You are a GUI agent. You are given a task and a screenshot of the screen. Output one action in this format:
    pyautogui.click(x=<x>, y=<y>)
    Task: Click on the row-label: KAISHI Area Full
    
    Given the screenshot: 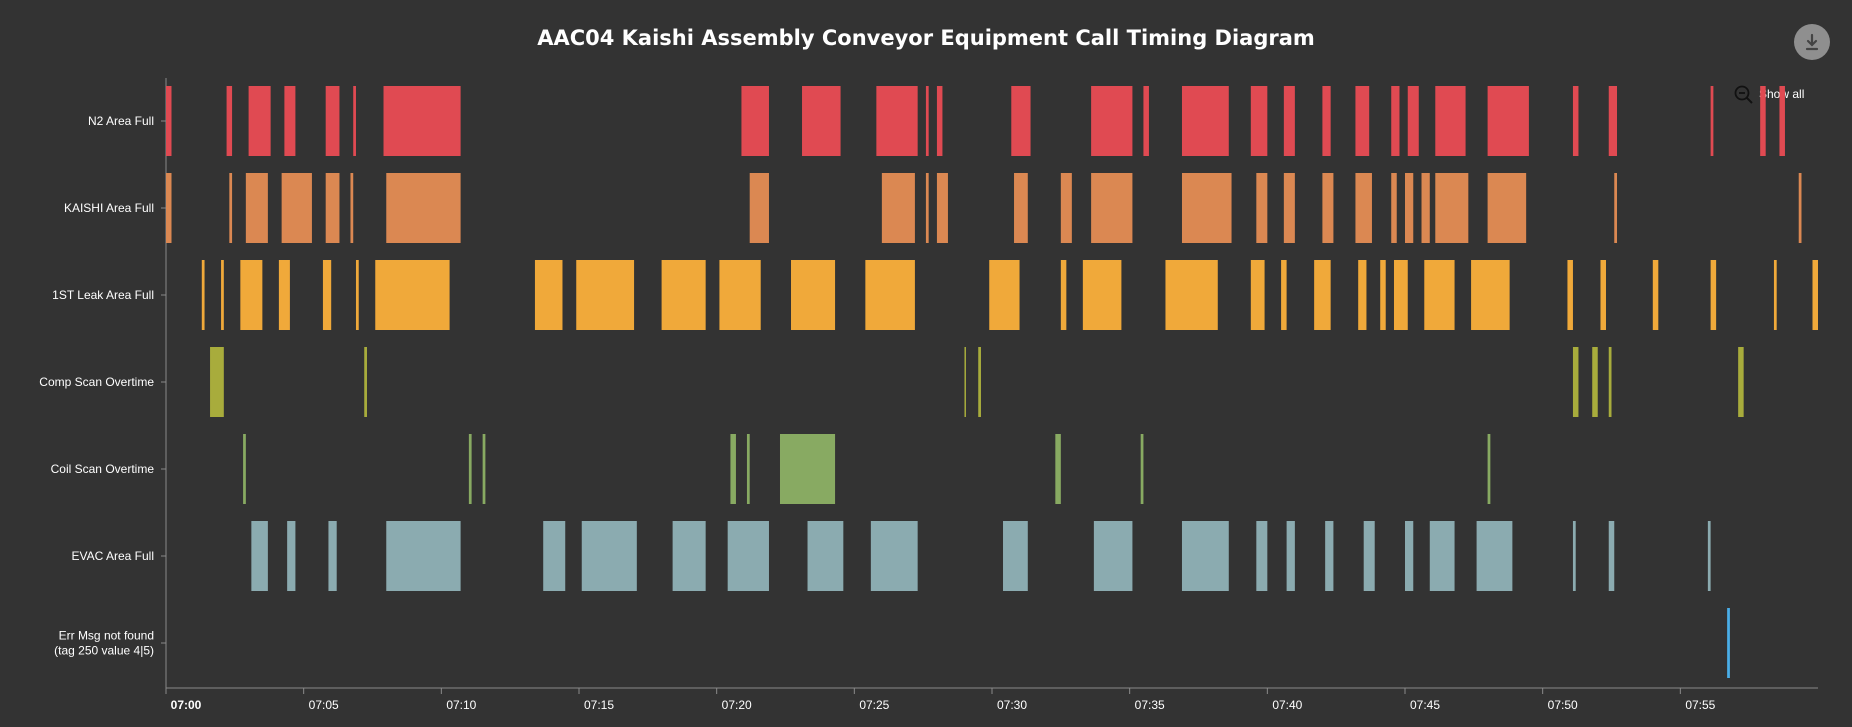 What is the action you would take?
    pyautogui.click(x=109, y=208)
    